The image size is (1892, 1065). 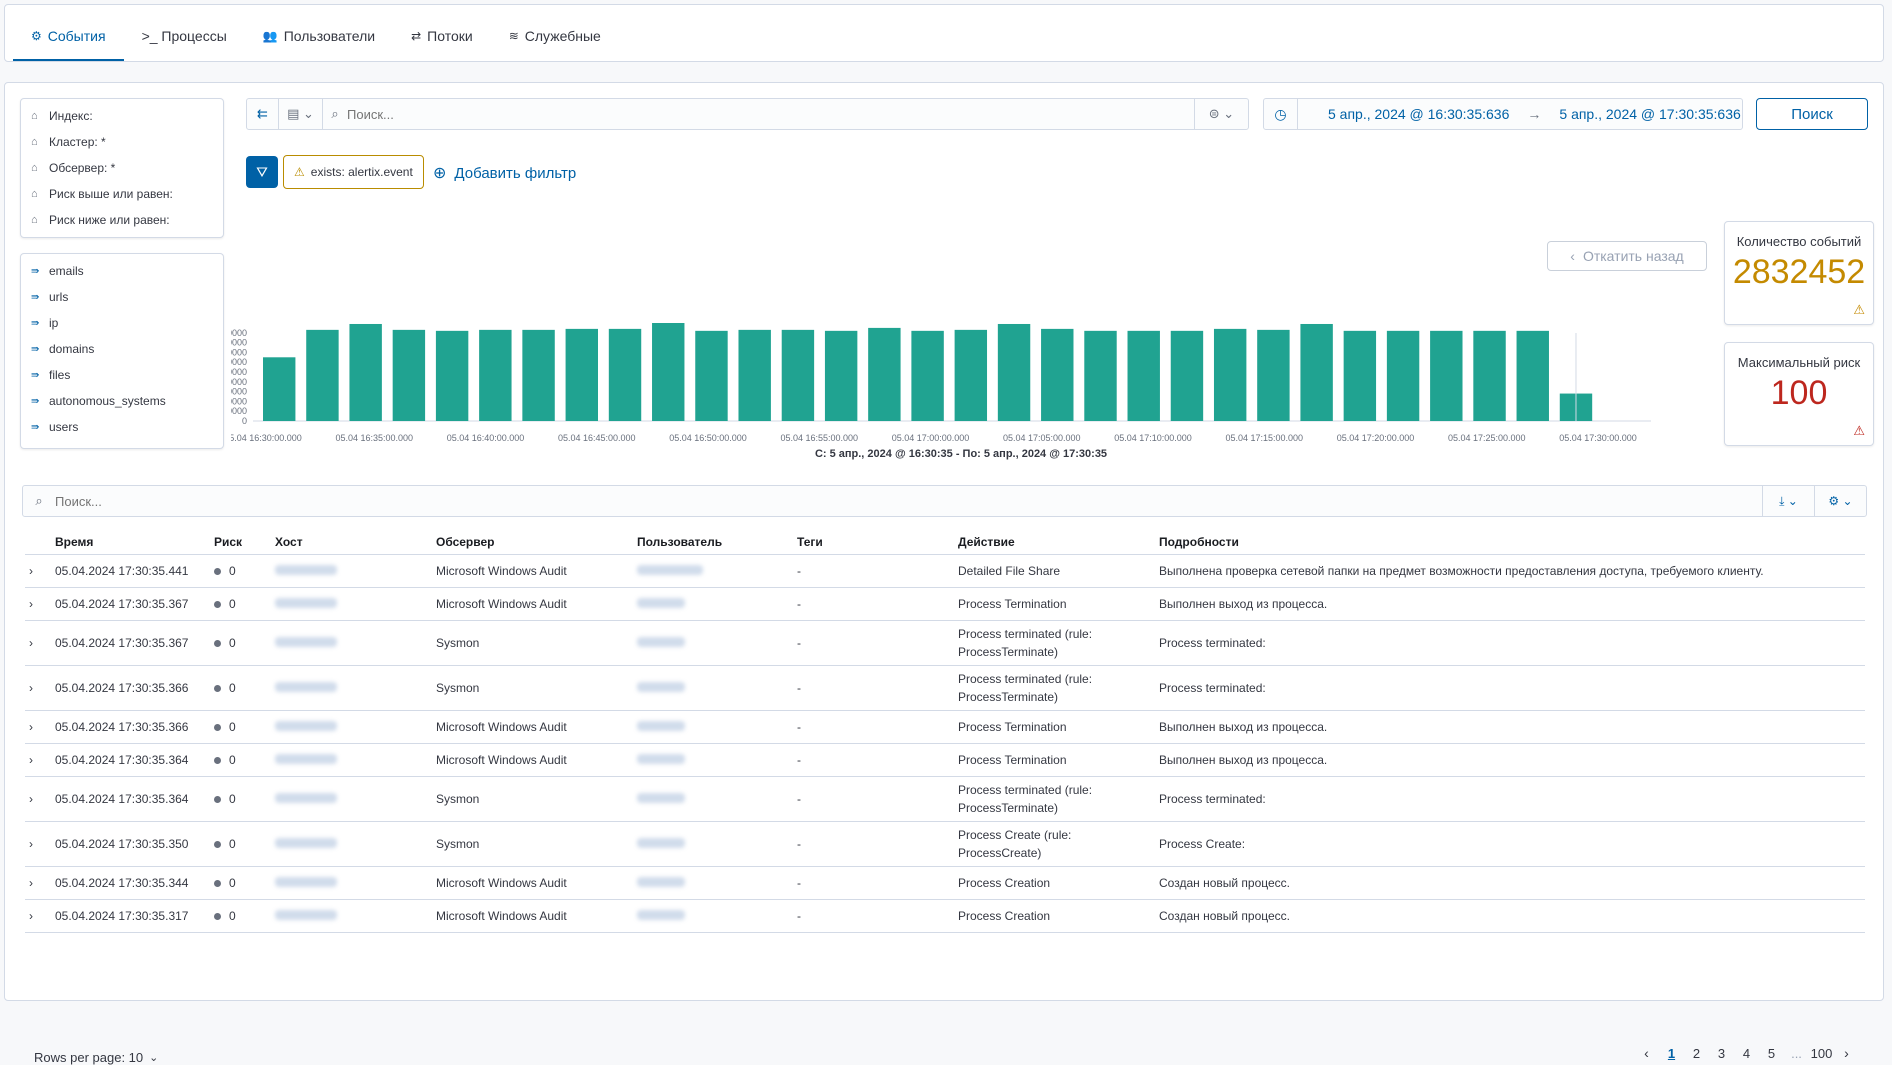 What do you see at coordinates (96, 1057) in the screenshot?
I see `rows-per-page: Rows per page: 10 ⌄` at bounding box center [96, 1057].